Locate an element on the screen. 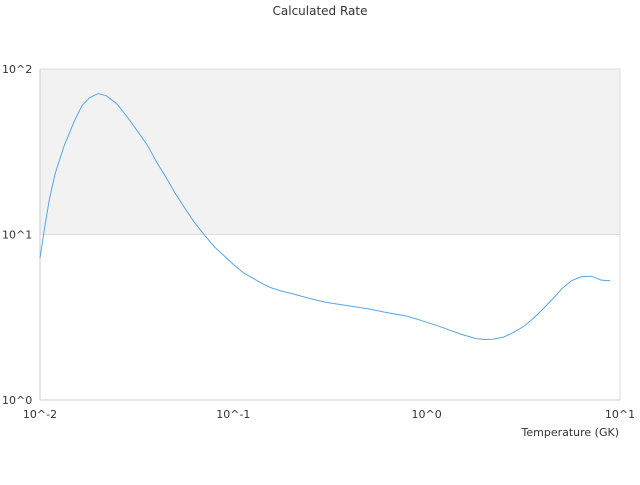 The height and width of the screenshot is (485, 640). x-tick-label: 10^-1 is located at coordinates (233, 414).